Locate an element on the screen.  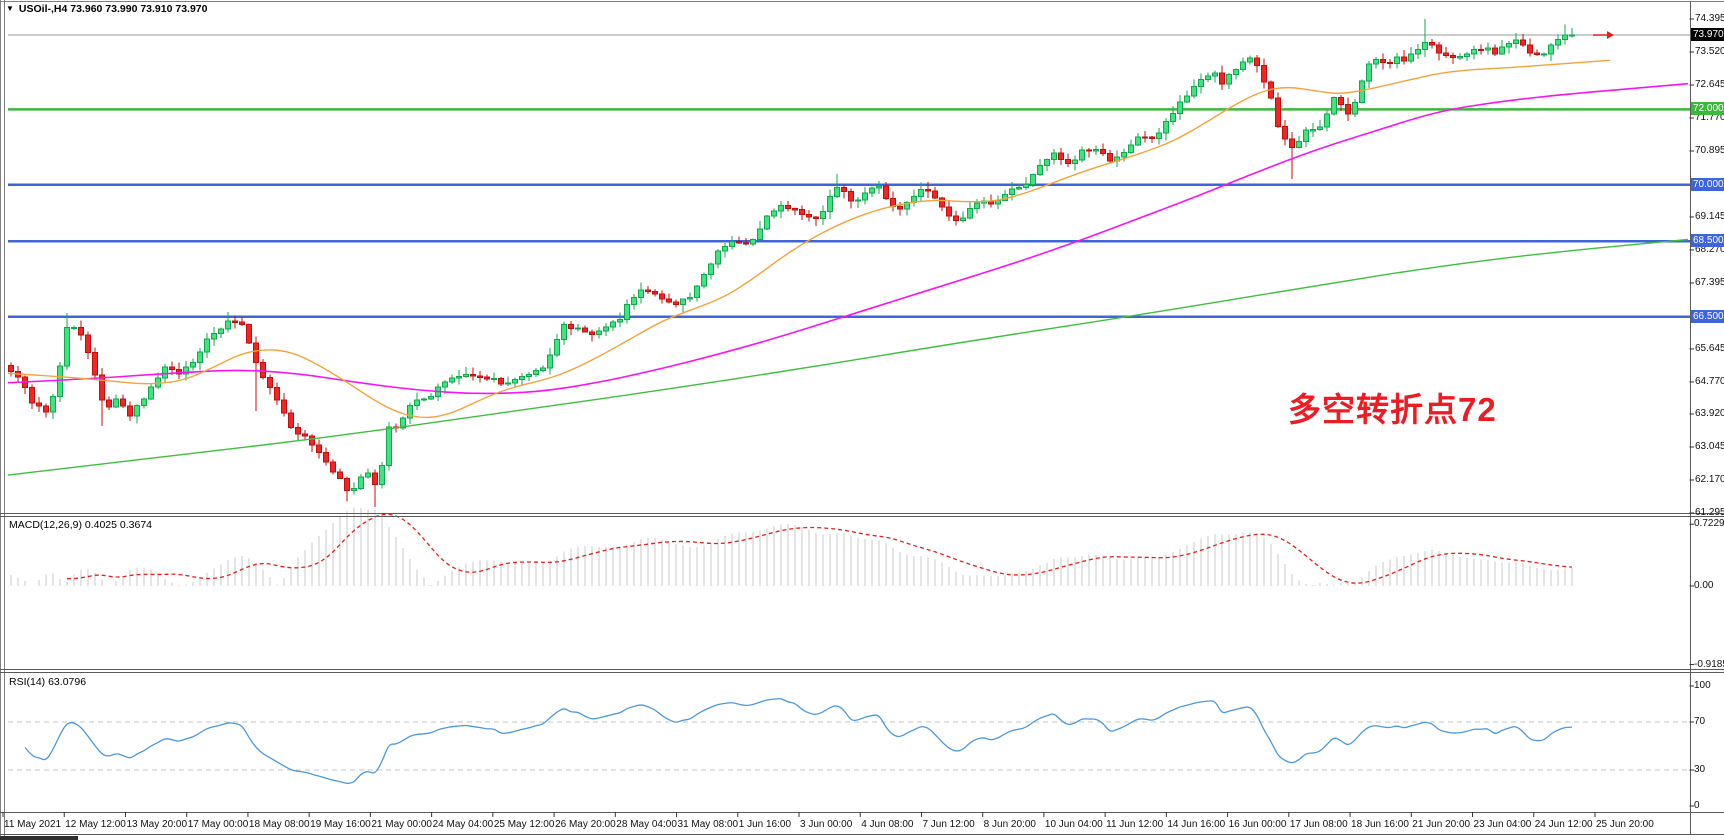
time-axis-label: 14 Jun 16:00 is located at coordinates (1196, 824).